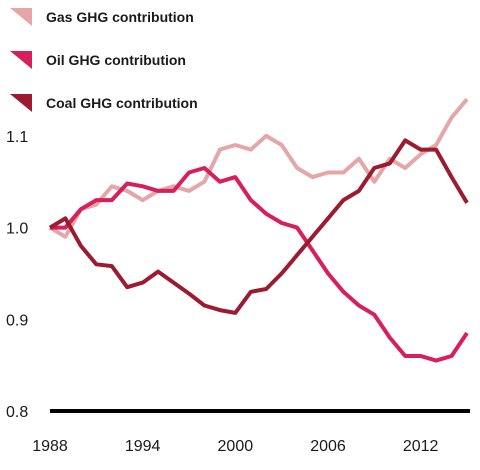 Image resolution: width=480 pixels, height=470 pixels. I want to click on legend-item-oil: Oil GHG contribution, so click(103, 60).